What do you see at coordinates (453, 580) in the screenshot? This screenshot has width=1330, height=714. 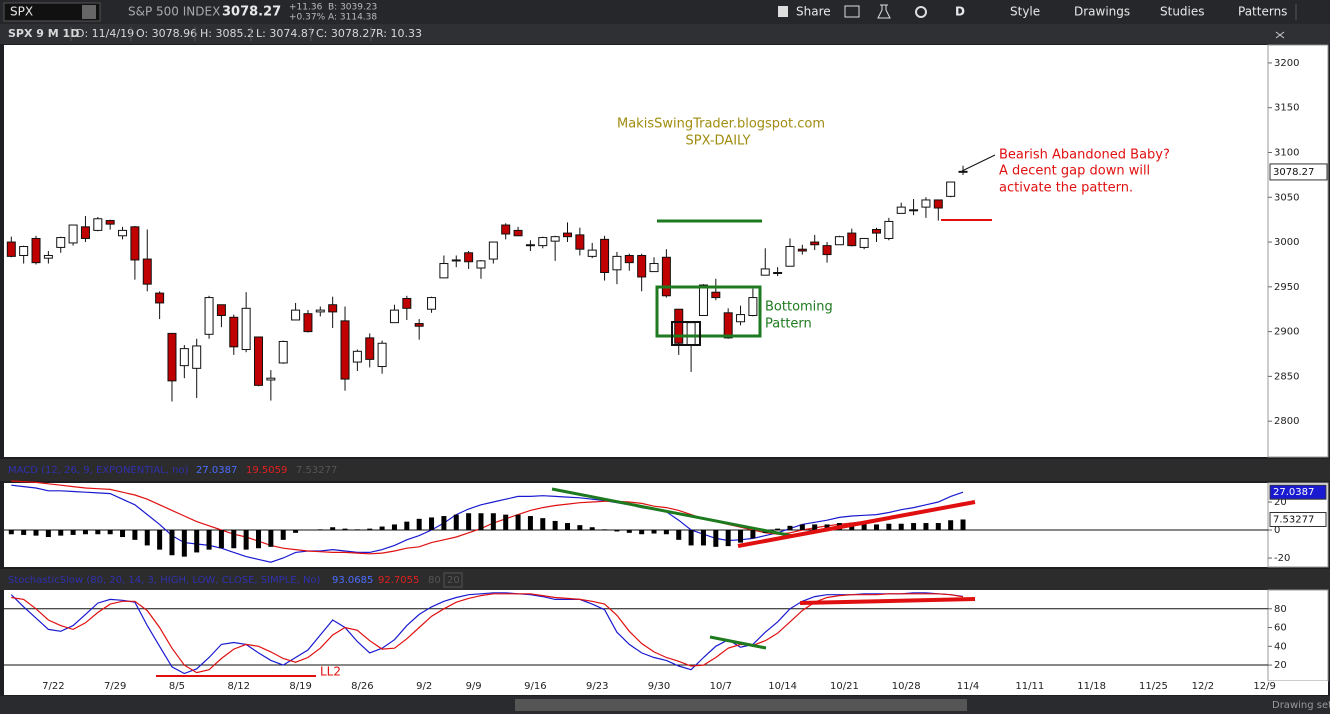 I see `level-value: 20` at bounding box center [453, 580].